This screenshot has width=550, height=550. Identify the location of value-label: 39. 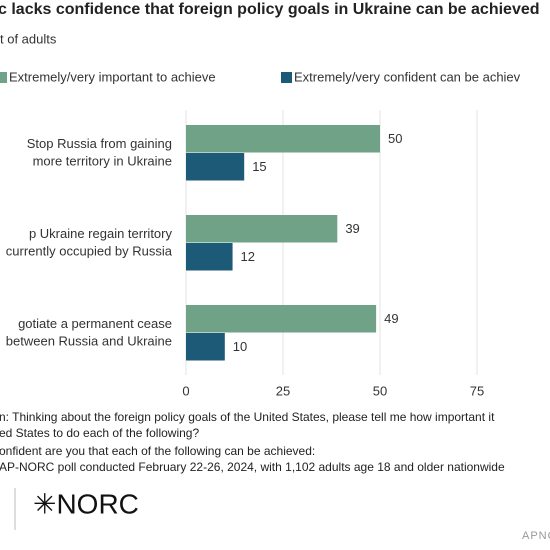
(352, 228).